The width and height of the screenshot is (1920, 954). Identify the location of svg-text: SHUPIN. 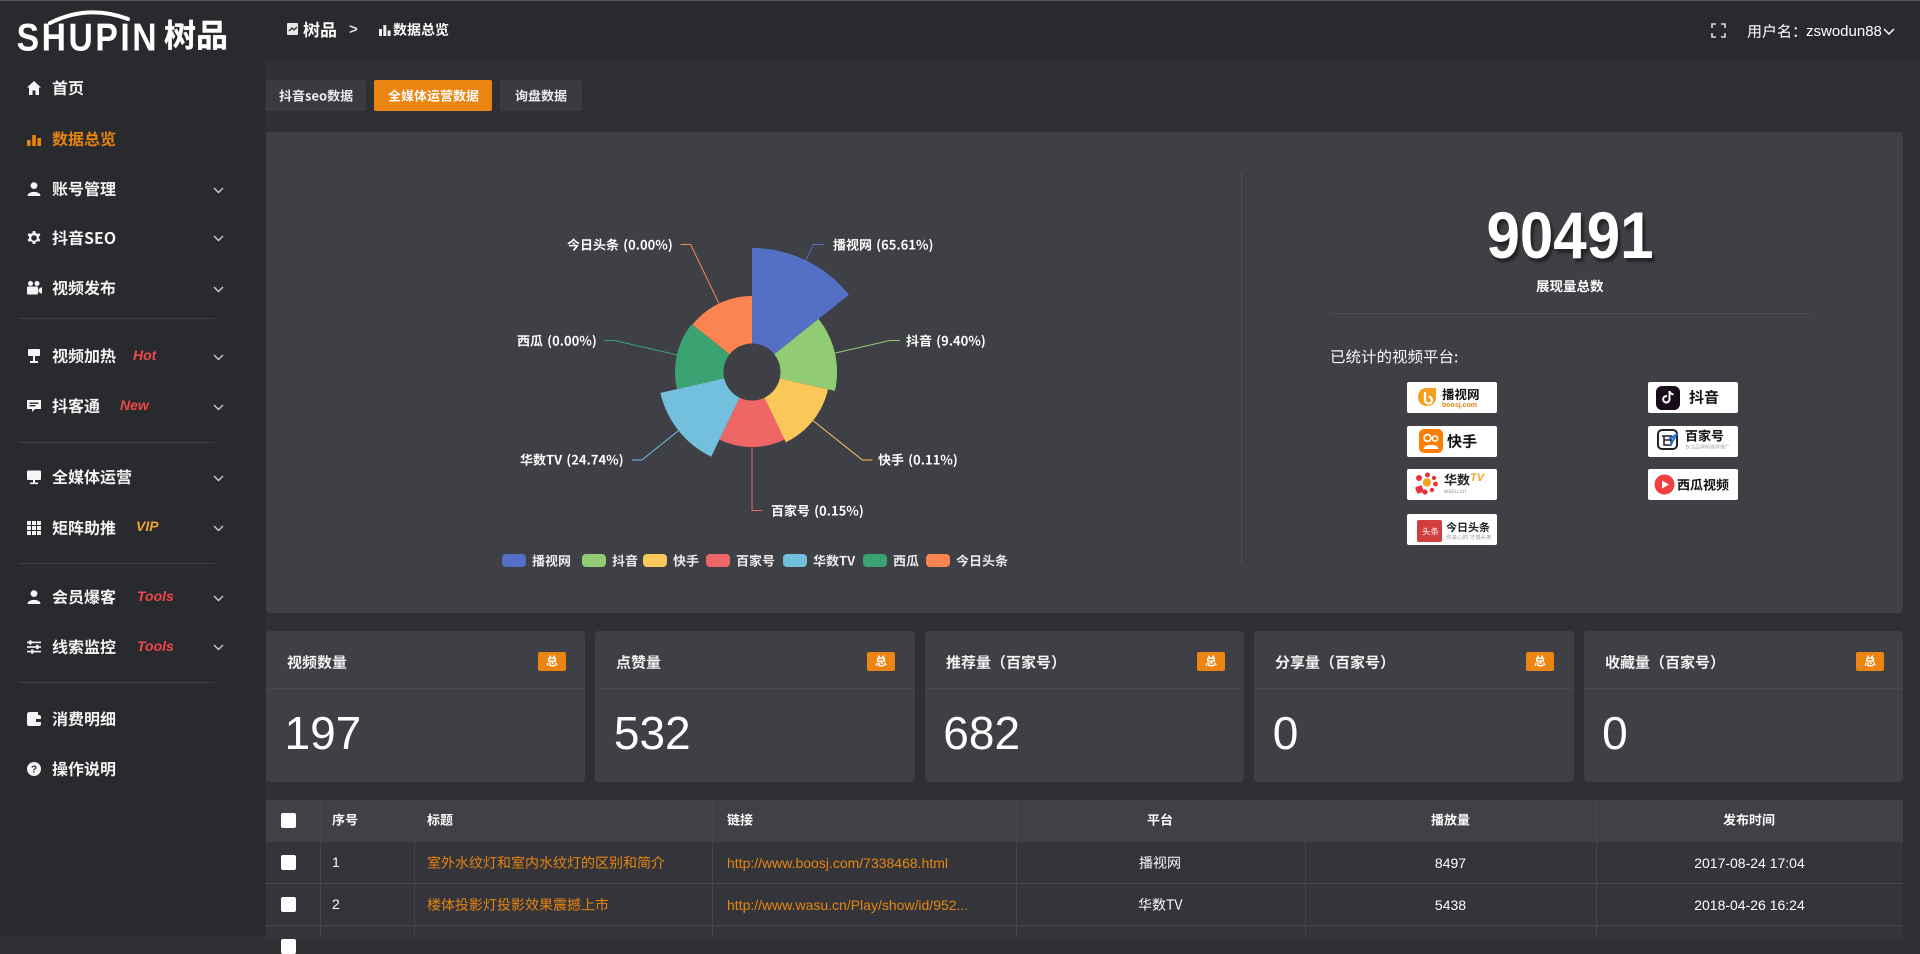
(87, 35).